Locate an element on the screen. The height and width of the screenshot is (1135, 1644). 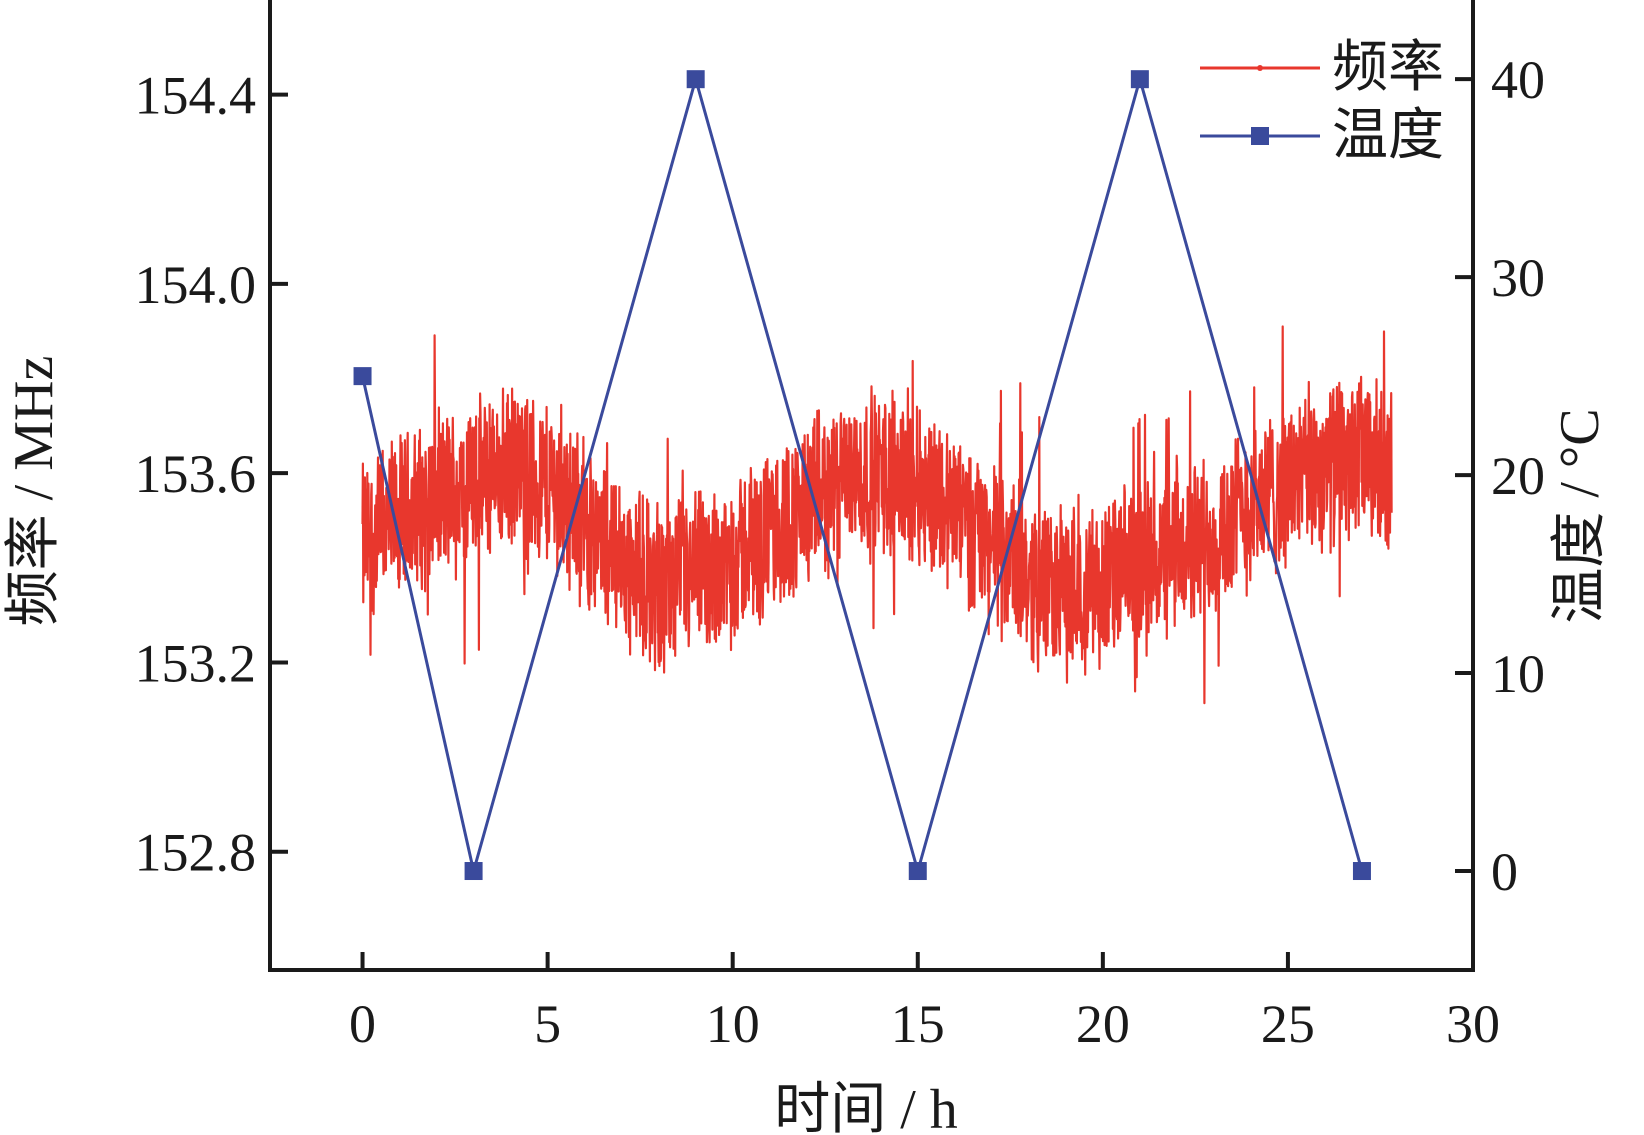
x-tick-label: 20 is located at coordinates (1103, 1024).